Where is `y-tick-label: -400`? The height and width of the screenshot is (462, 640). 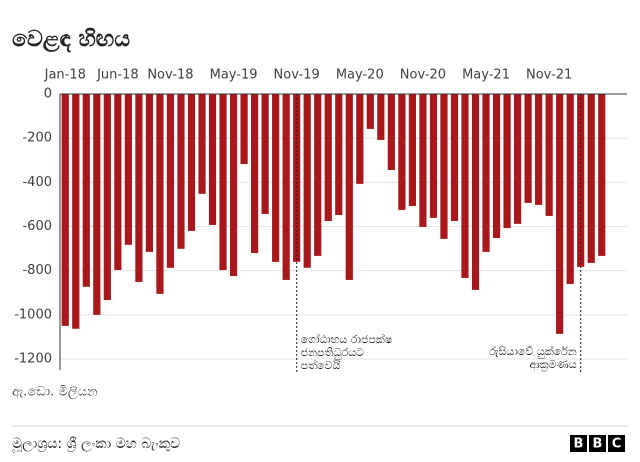 y-tick-label: -400 is located at coordinates (37, 182).